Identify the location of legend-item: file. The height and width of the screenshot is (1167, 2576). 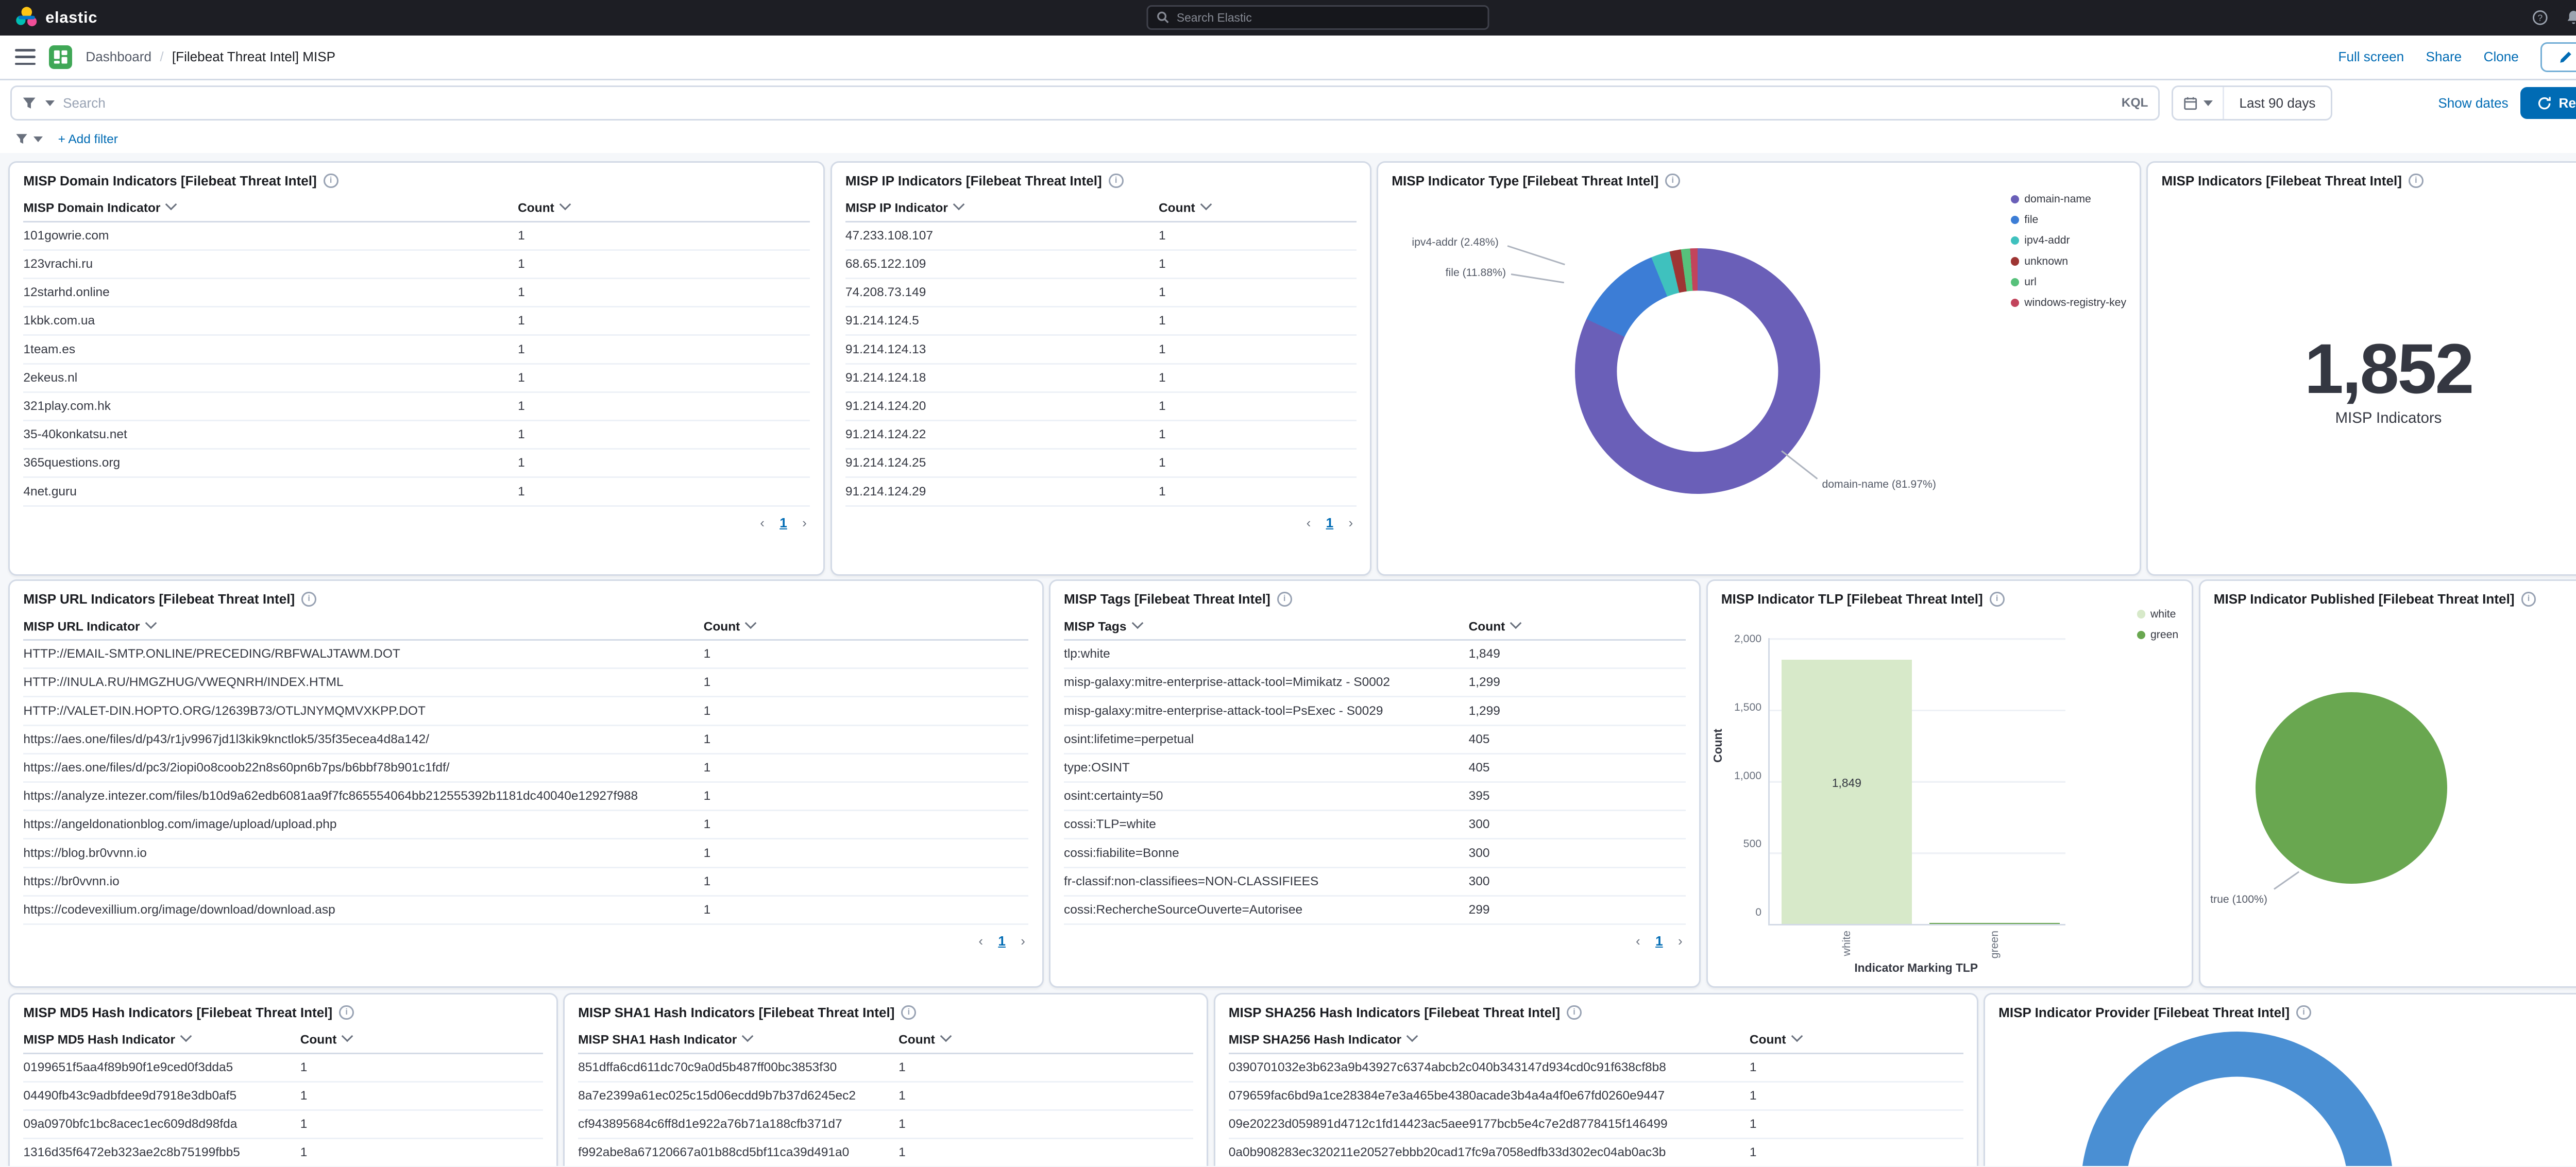
(2068, 220).